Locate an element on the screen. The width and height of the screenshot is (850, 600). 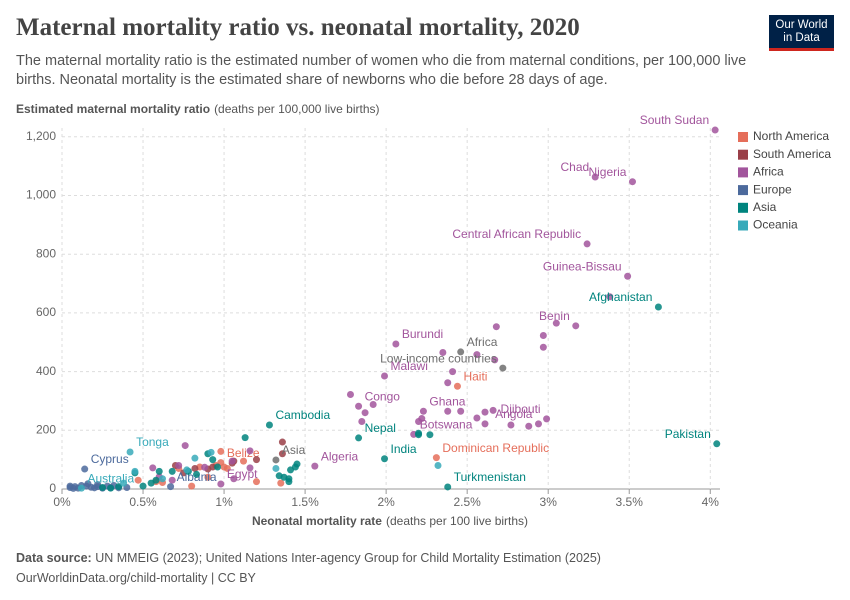
point-label: Guinea-Bissau is located at coordinates (582, 266).